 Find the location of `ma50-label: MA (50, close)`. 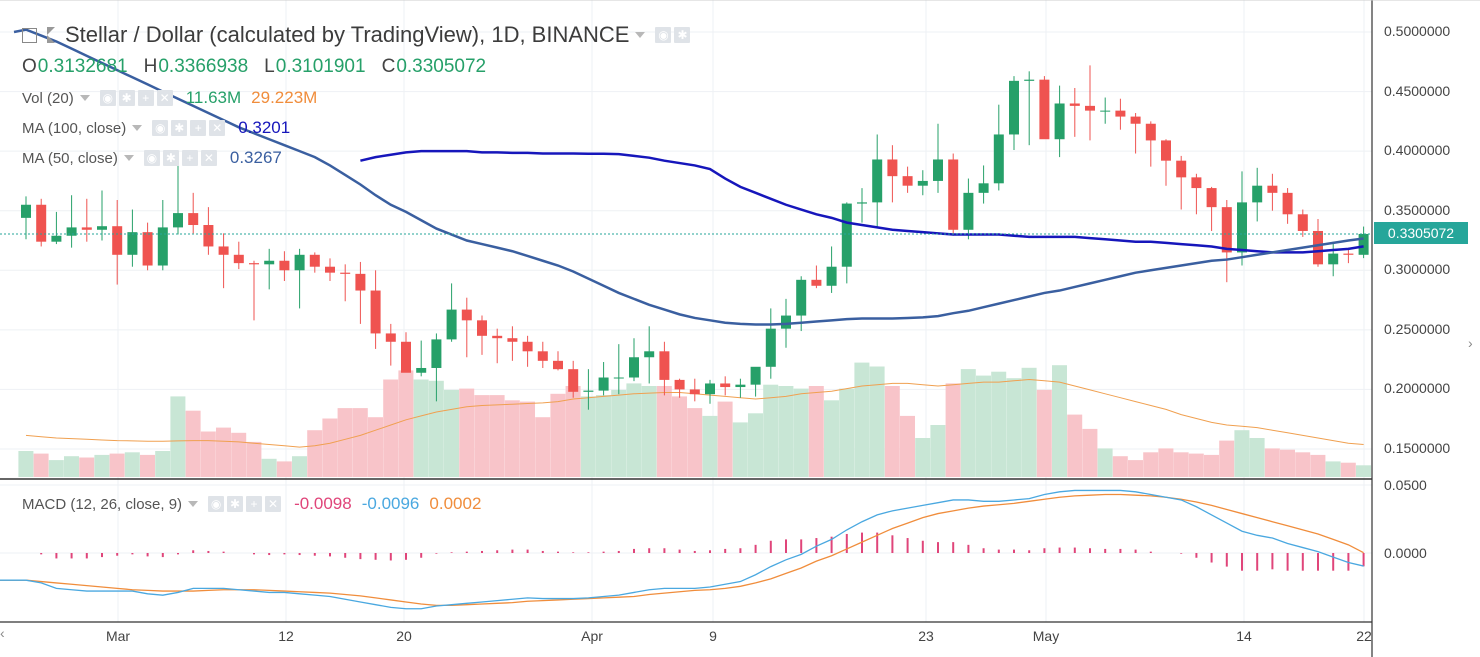

ma50-label: MA (50, close) is located at coordinates (70, 158).